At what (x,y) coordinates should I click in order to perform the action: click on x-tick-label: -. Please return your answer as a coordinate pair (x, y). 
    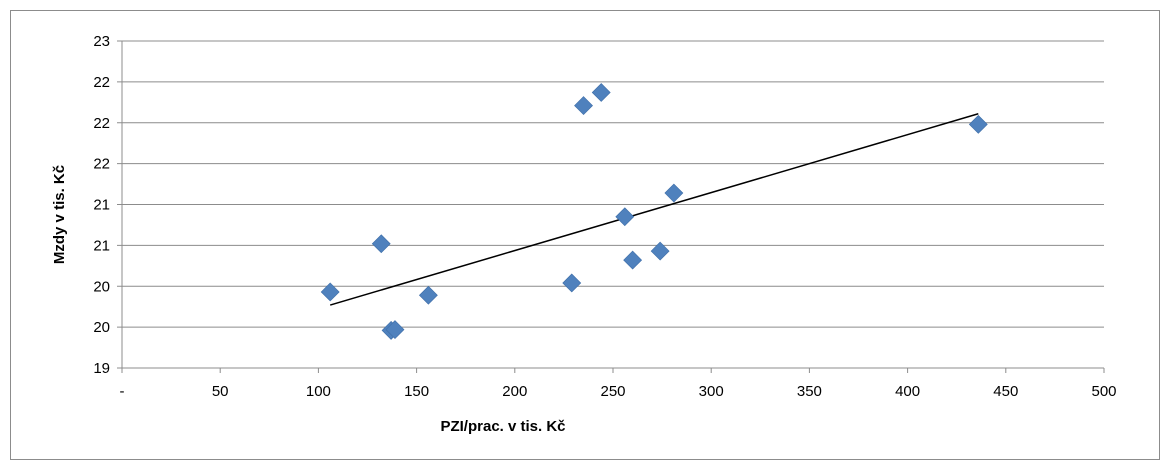
    Looking at the image, I should click on (122, 391).